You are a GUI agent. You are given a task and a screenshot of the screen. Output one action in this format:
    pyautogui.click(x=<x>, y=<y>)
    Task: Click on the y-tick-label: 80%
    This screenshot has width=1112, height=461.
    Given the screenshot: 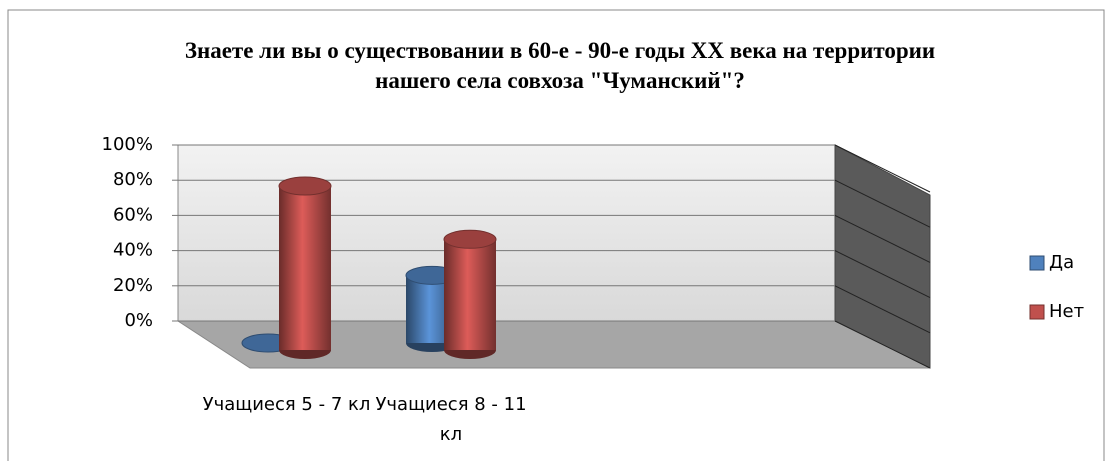 What is the action you would take?
    pyautogui.click(x=133, y=179)
    